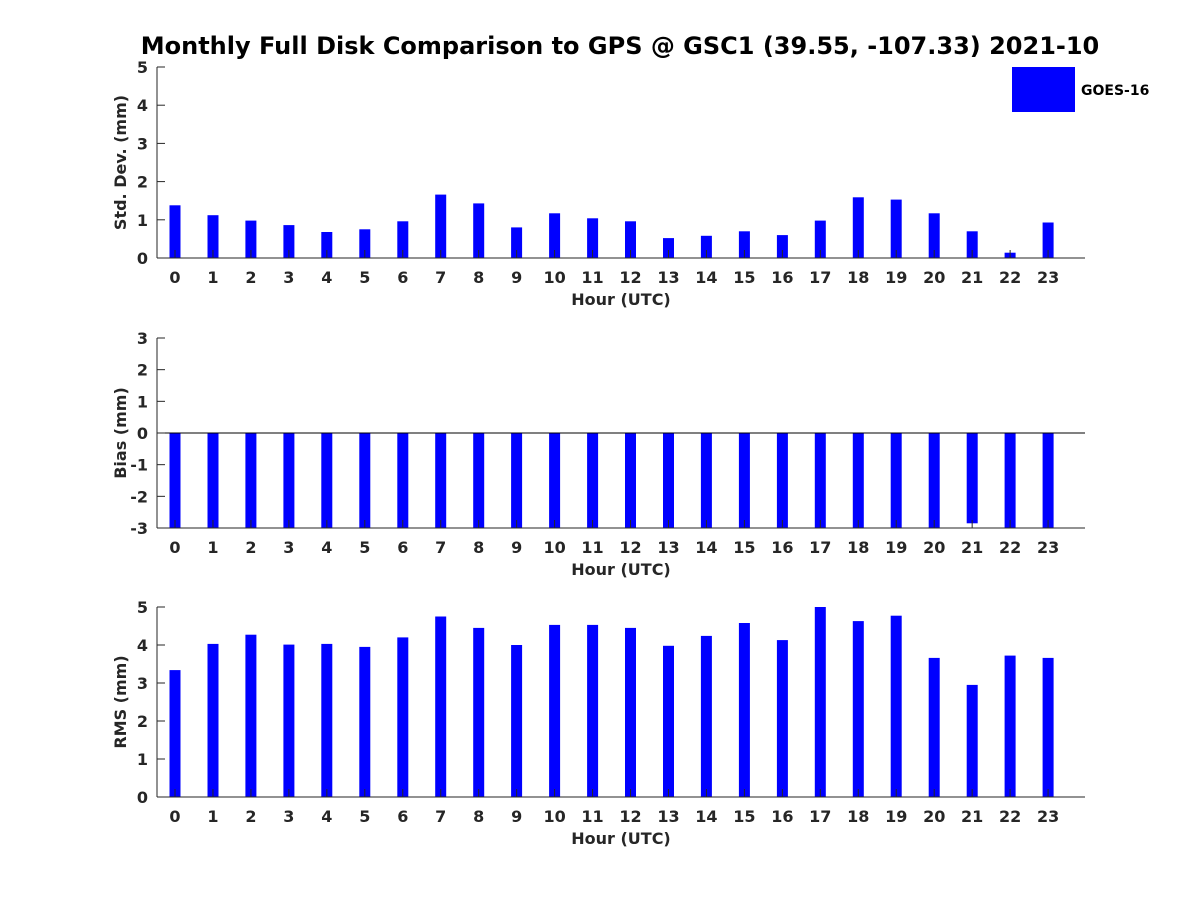  I want to click on rms-x-tick-label: 14, so click(706, 816).